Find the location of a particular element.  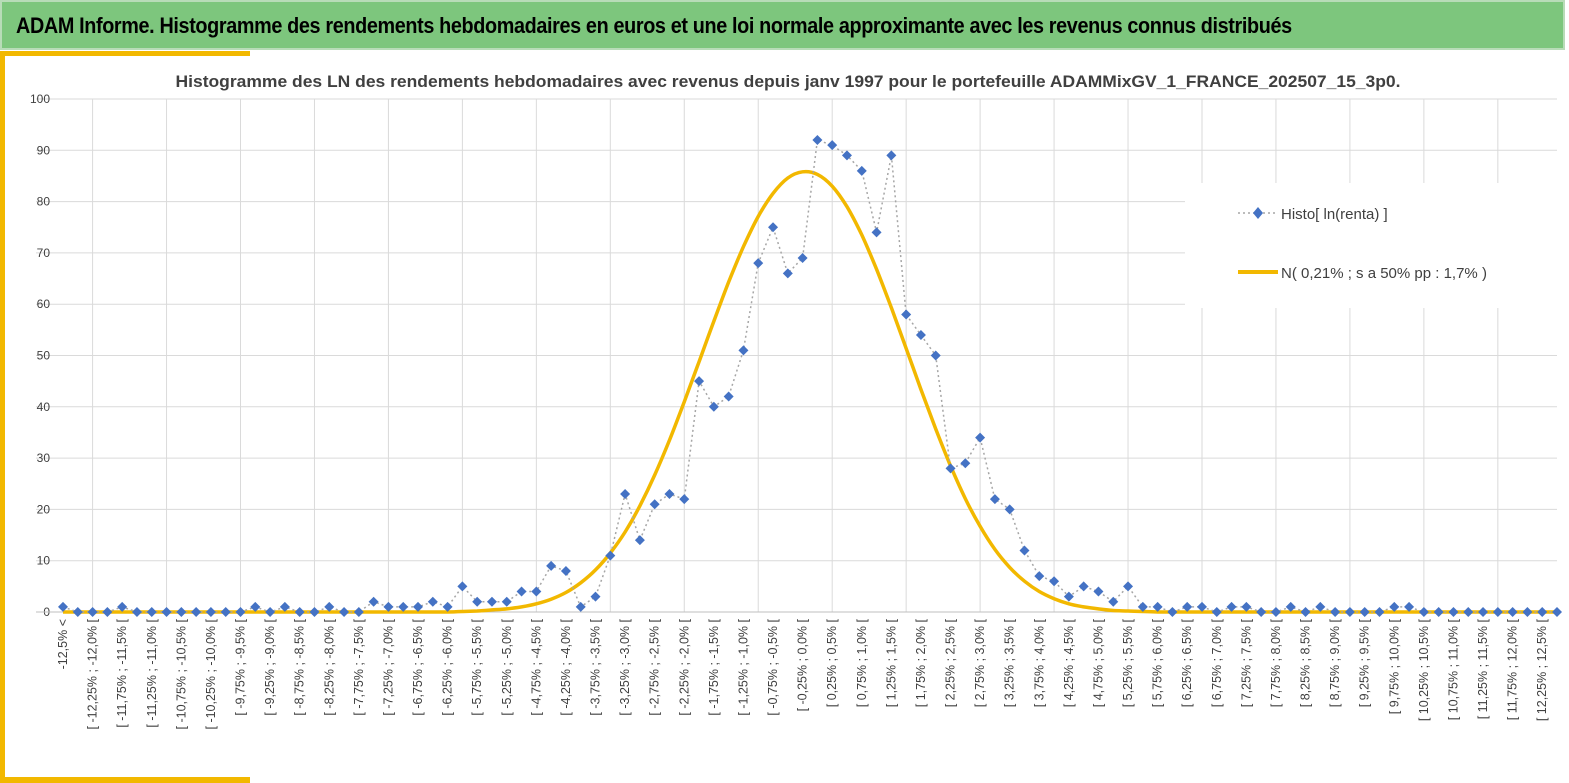

x-tick-label: [ -3,75% ; -3,5% [ is located at coordinates (596, 666).